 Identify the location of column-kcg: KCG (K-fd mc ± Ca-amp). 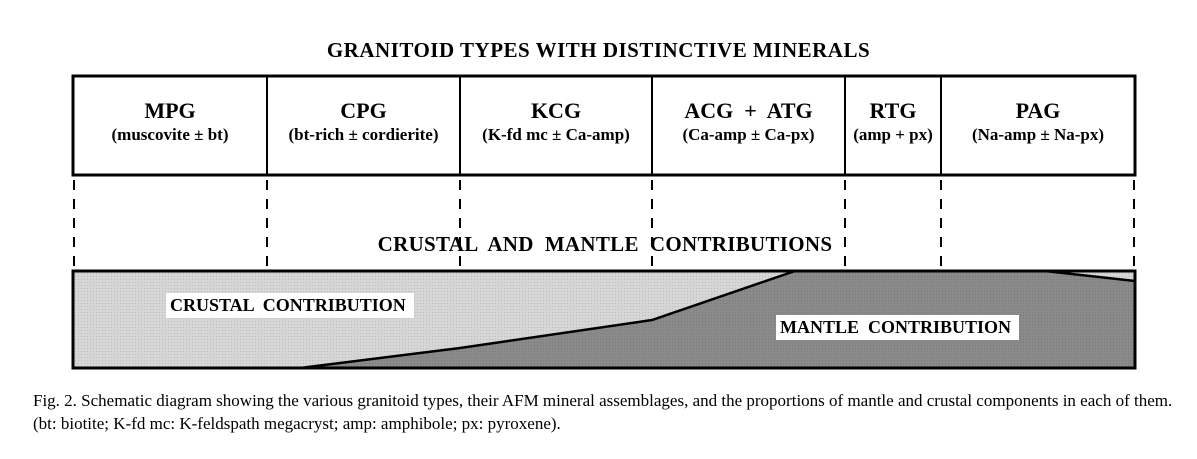
(556, 122).